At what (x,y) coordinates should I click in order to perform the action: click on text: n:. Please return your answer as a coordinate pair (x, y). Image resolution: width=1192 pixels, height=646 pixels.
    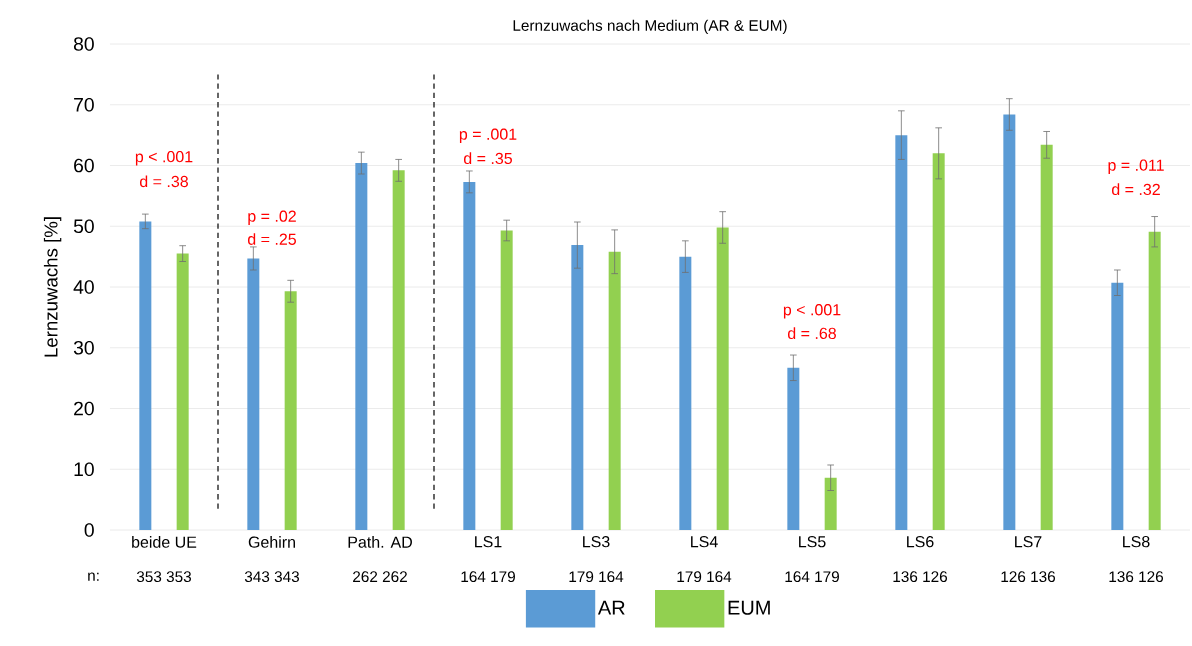
    Looking at the image, I should click on (93, 576).